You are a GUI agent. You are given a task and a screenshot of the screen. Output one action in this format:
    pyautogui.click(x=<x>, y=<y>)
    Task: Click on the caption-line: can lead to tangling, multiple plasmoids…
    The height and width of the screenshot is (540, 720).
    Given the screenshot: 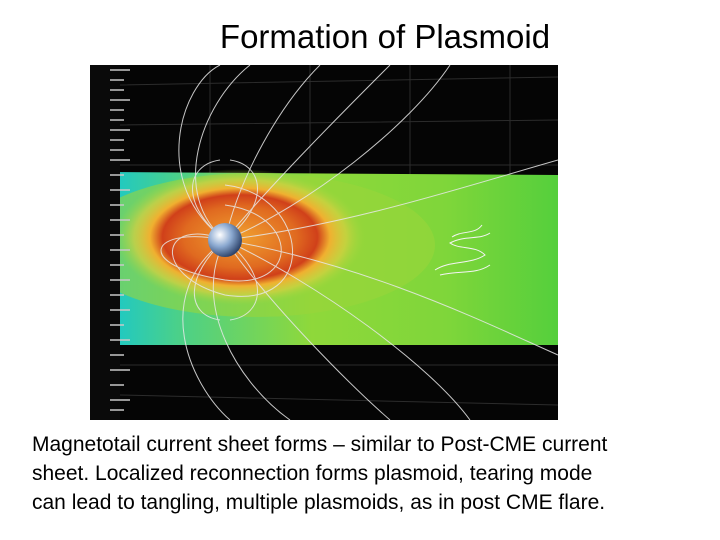 What is the action you would take?
    pyautogui.click(x=319, y=502)
    